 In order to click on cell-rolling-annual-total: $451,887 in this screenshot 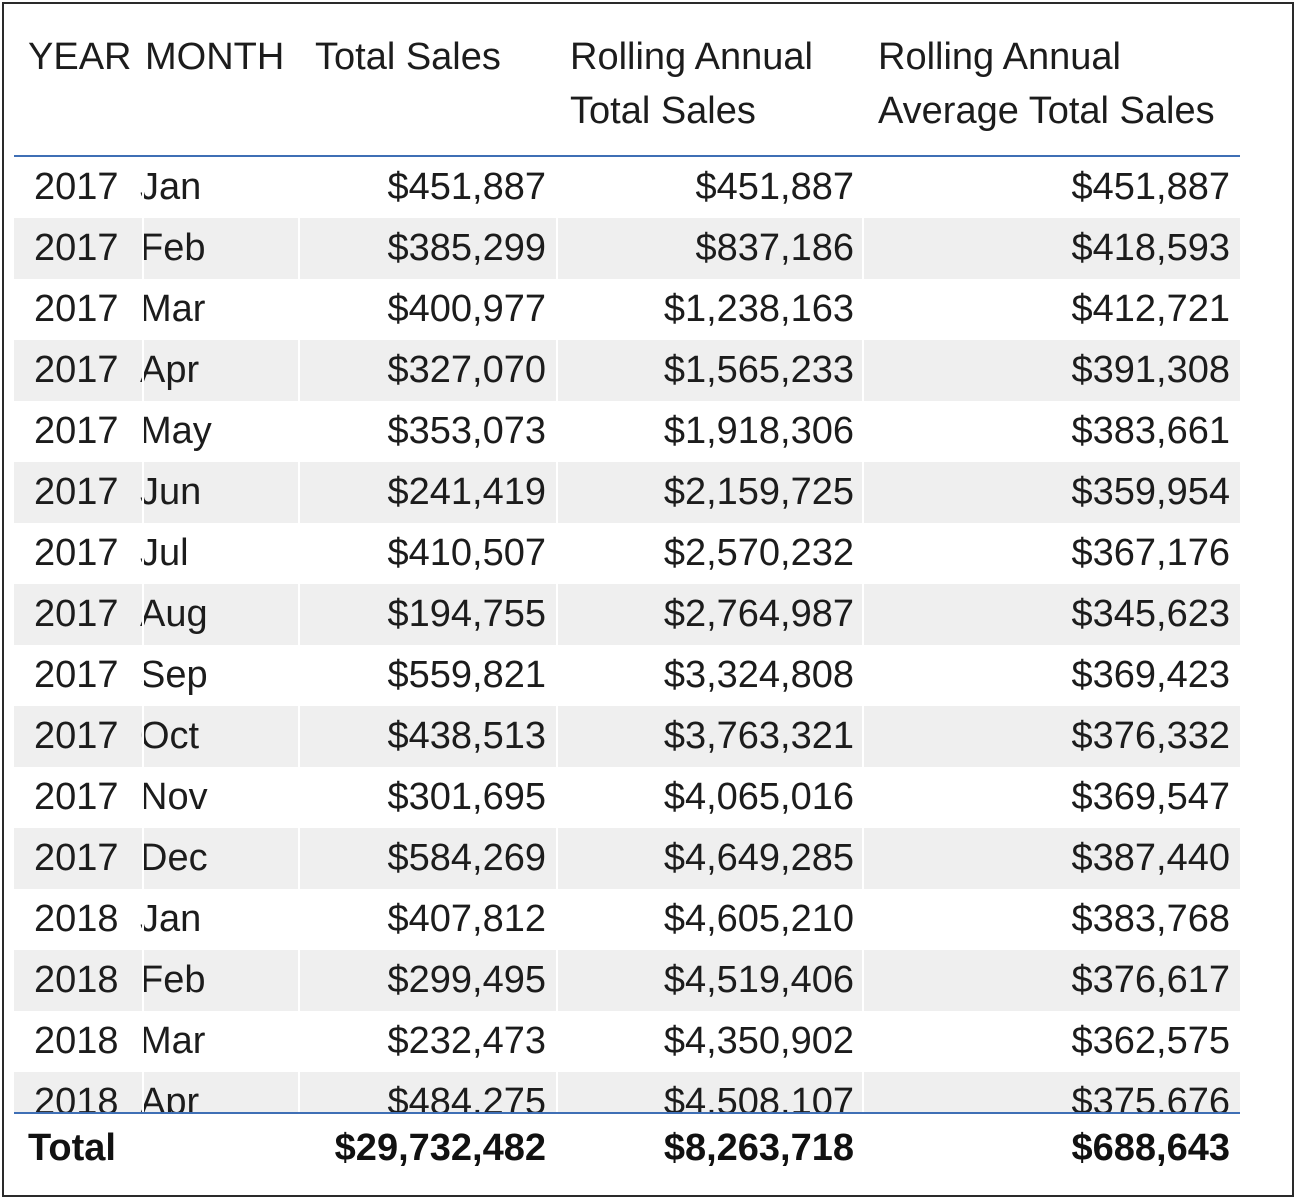, I will do `click(775, 187)`.